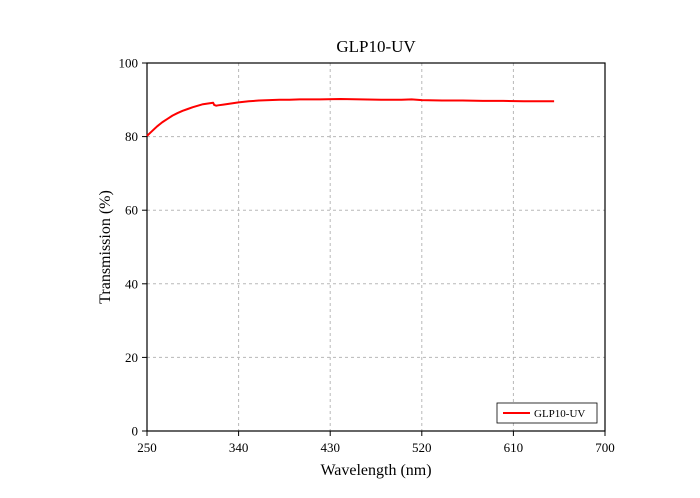 Image resolution: width=700 pixels, height=498 pixels. What do you see at coordinates (147, 447) in the screenshot?
I see `x-tick-label: 250` at bounding box center [147, 447].